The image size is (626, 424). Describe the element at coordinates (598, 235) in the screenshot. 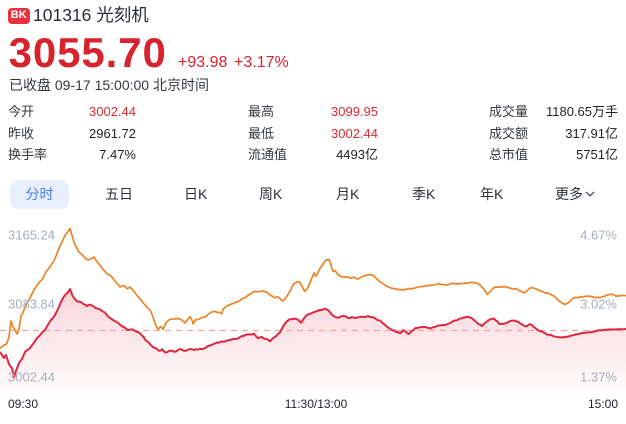

I see `svg-text: 4.67%` at that location.